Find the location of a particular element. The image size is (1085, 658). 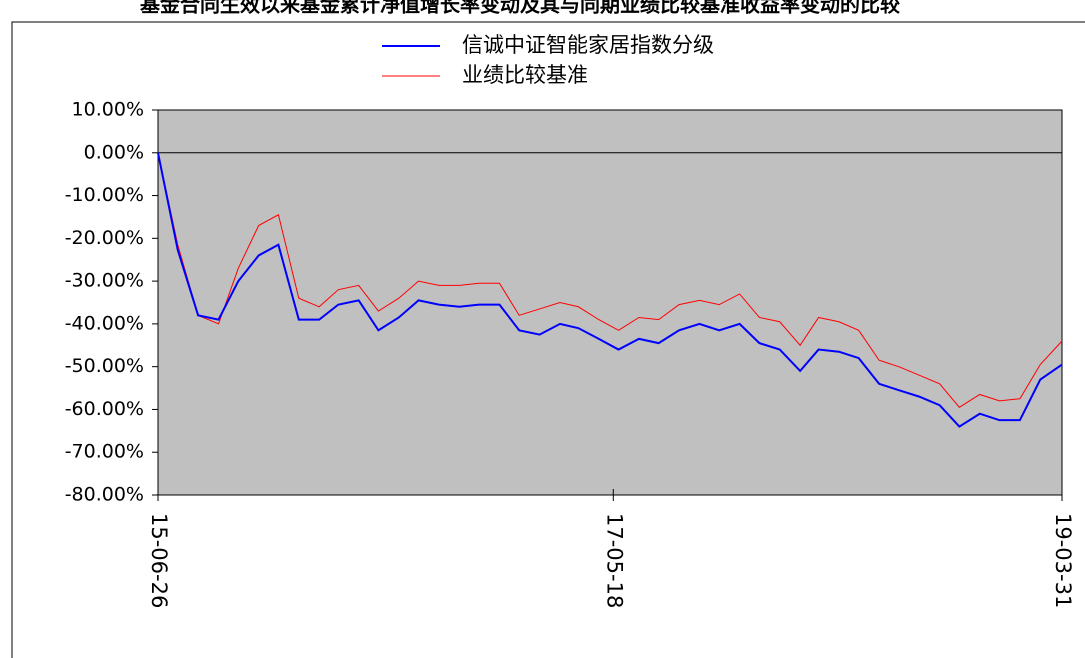

y-tick-label: 10.00% is located at coordinates (108, 110).